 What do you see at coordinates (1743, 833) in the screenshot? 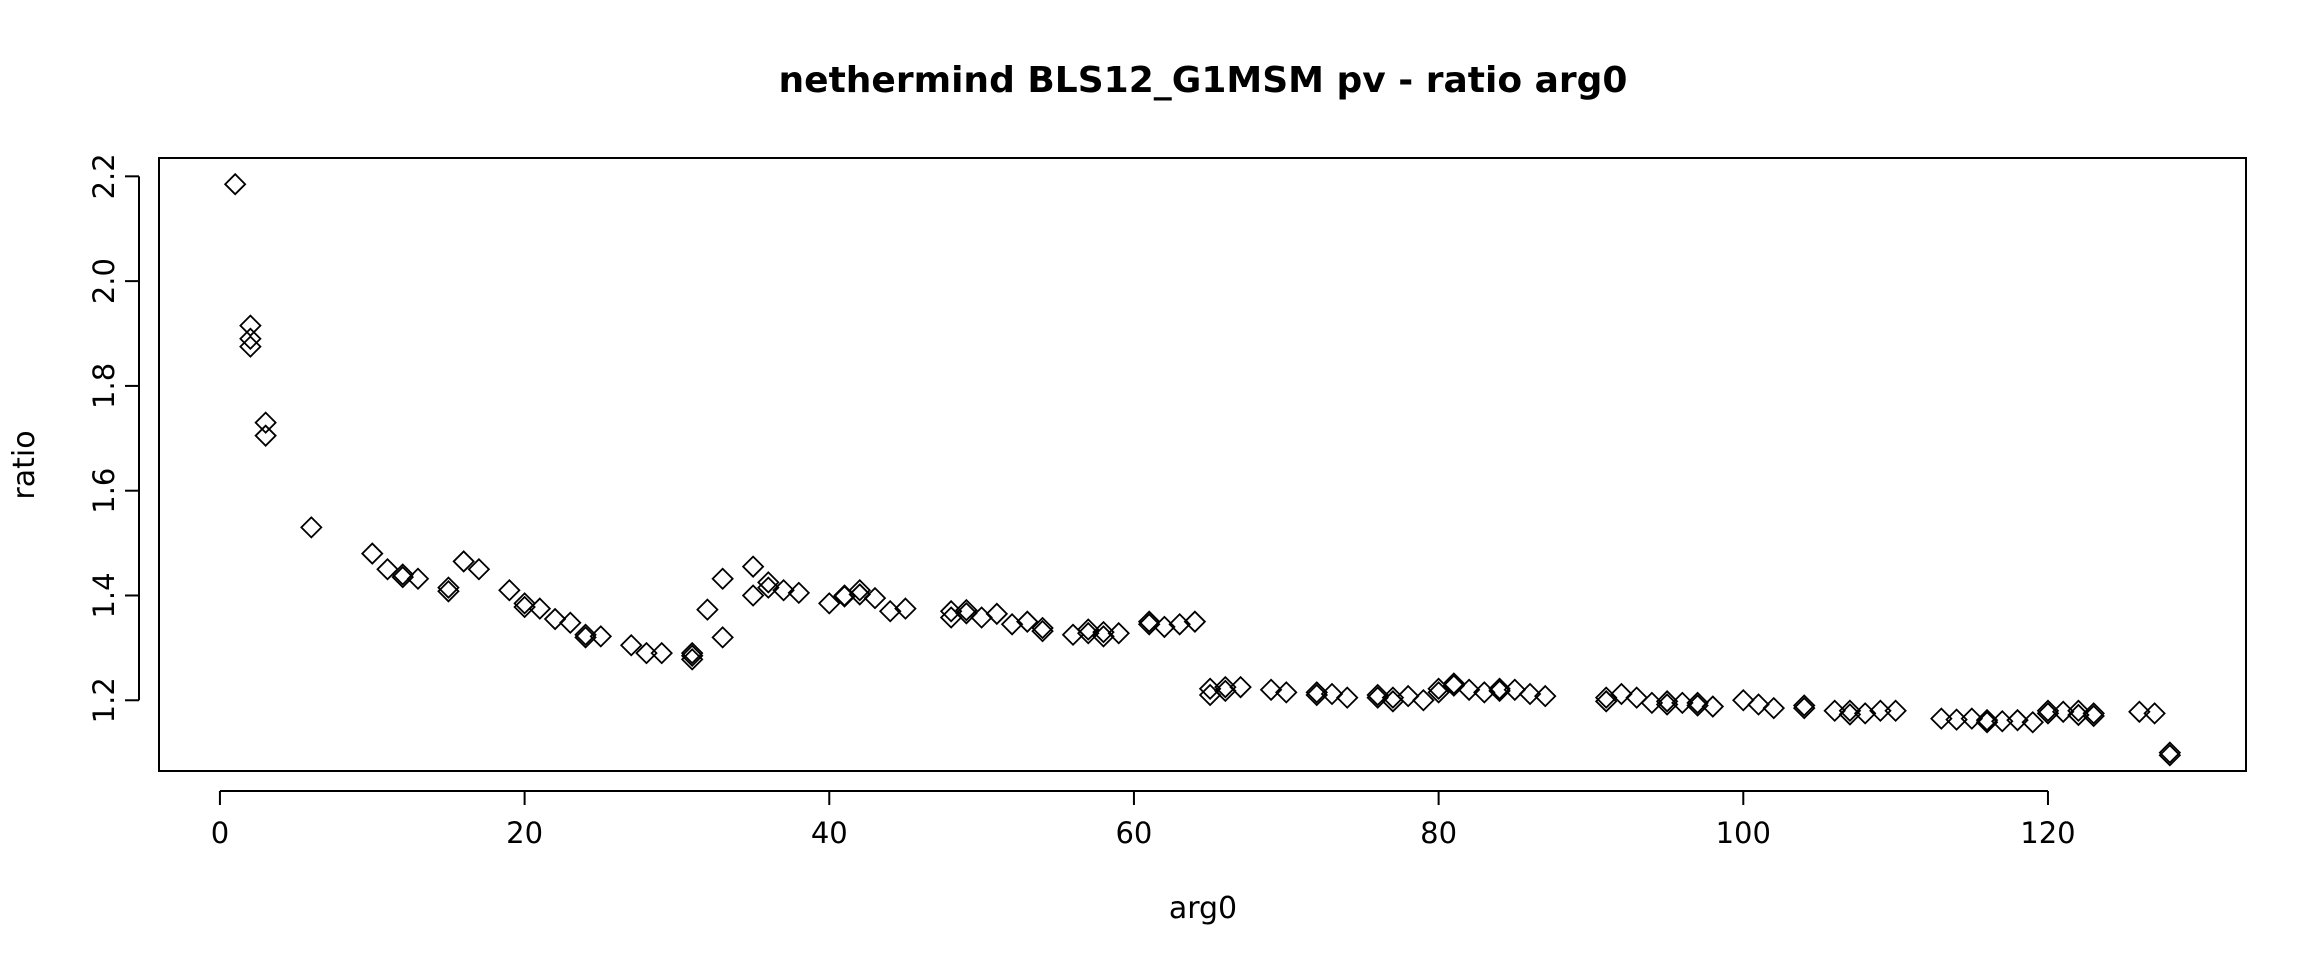
I see `x-tick-label: 100` at bounding box center [1743, 833].